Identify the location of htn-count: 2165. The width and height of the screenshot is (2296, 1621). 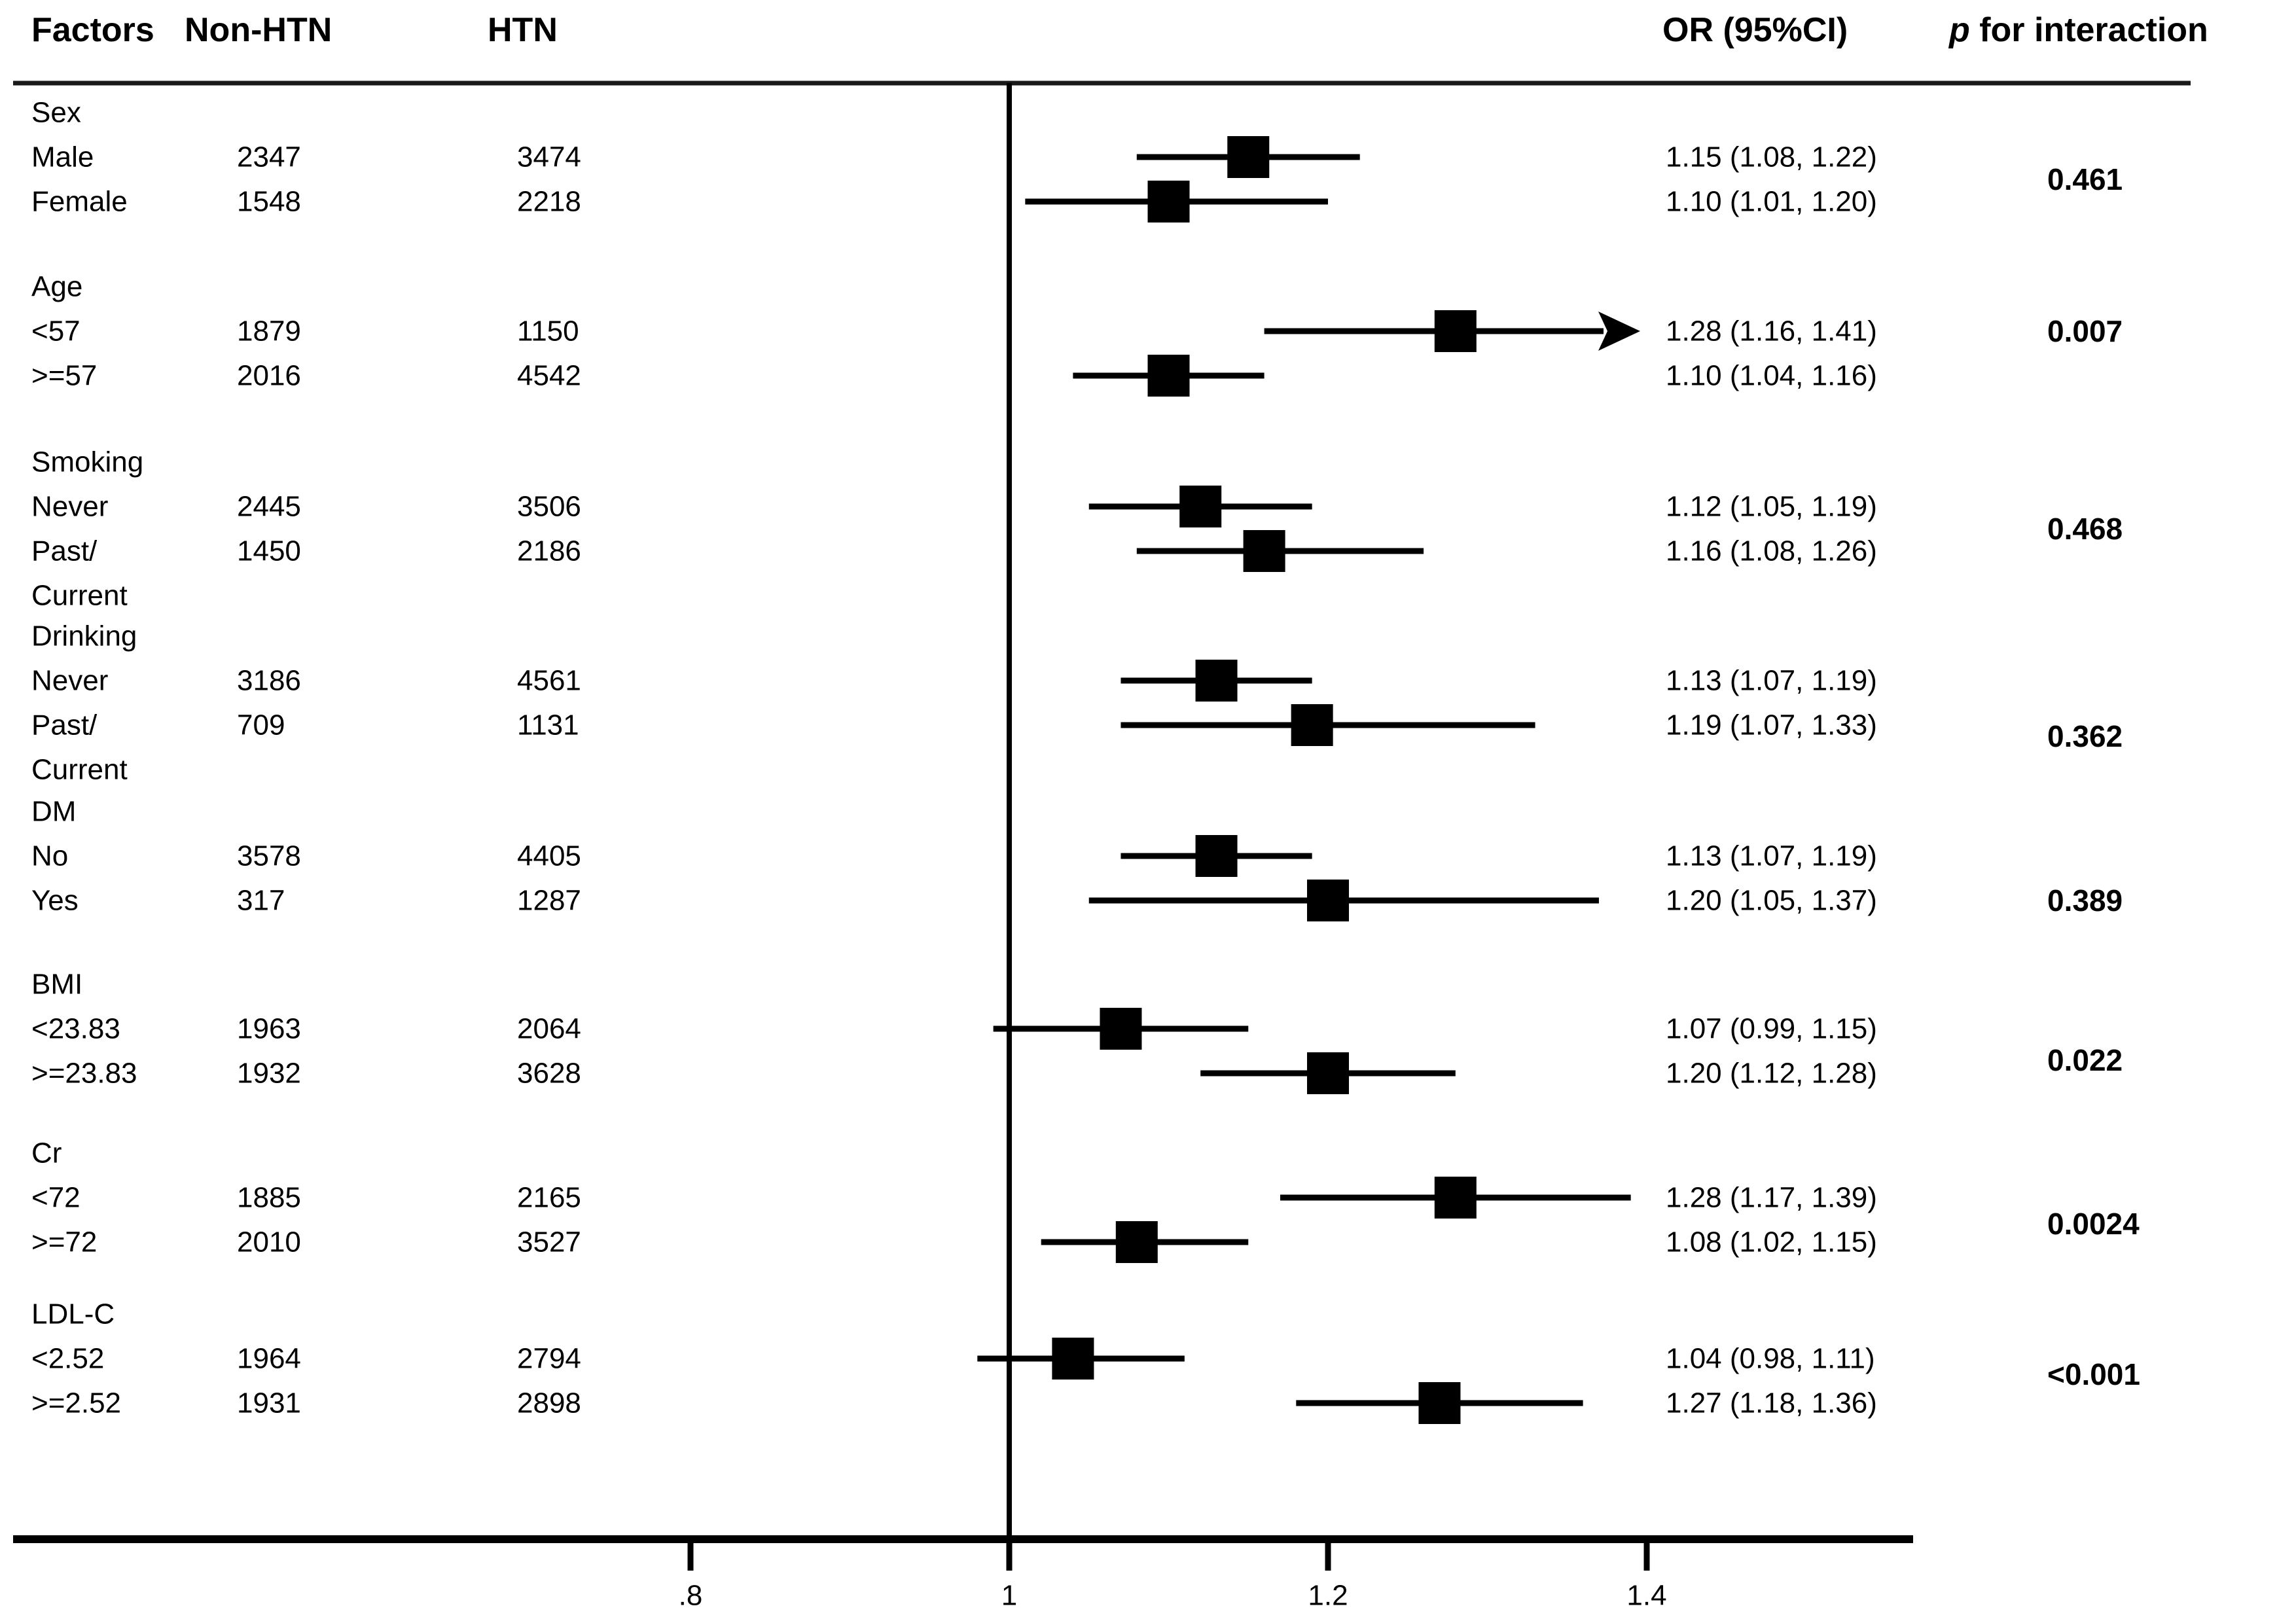
(549, 1198).